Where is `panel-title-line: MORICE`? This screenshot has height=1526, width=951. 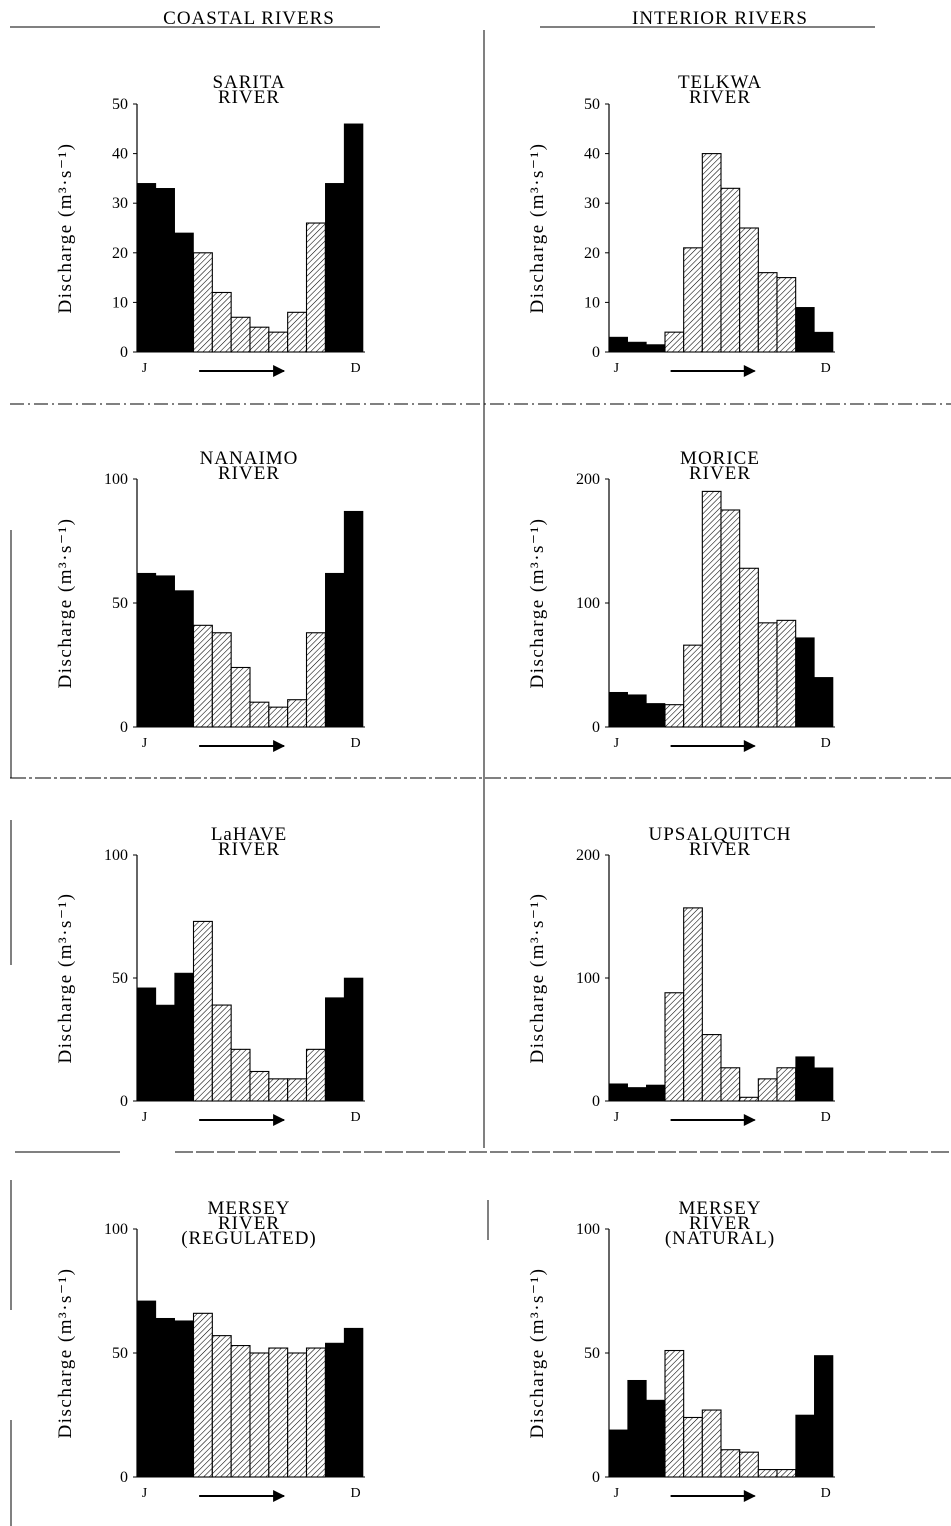
panel-title-line: MORICE is located at coordinates (720, 458).